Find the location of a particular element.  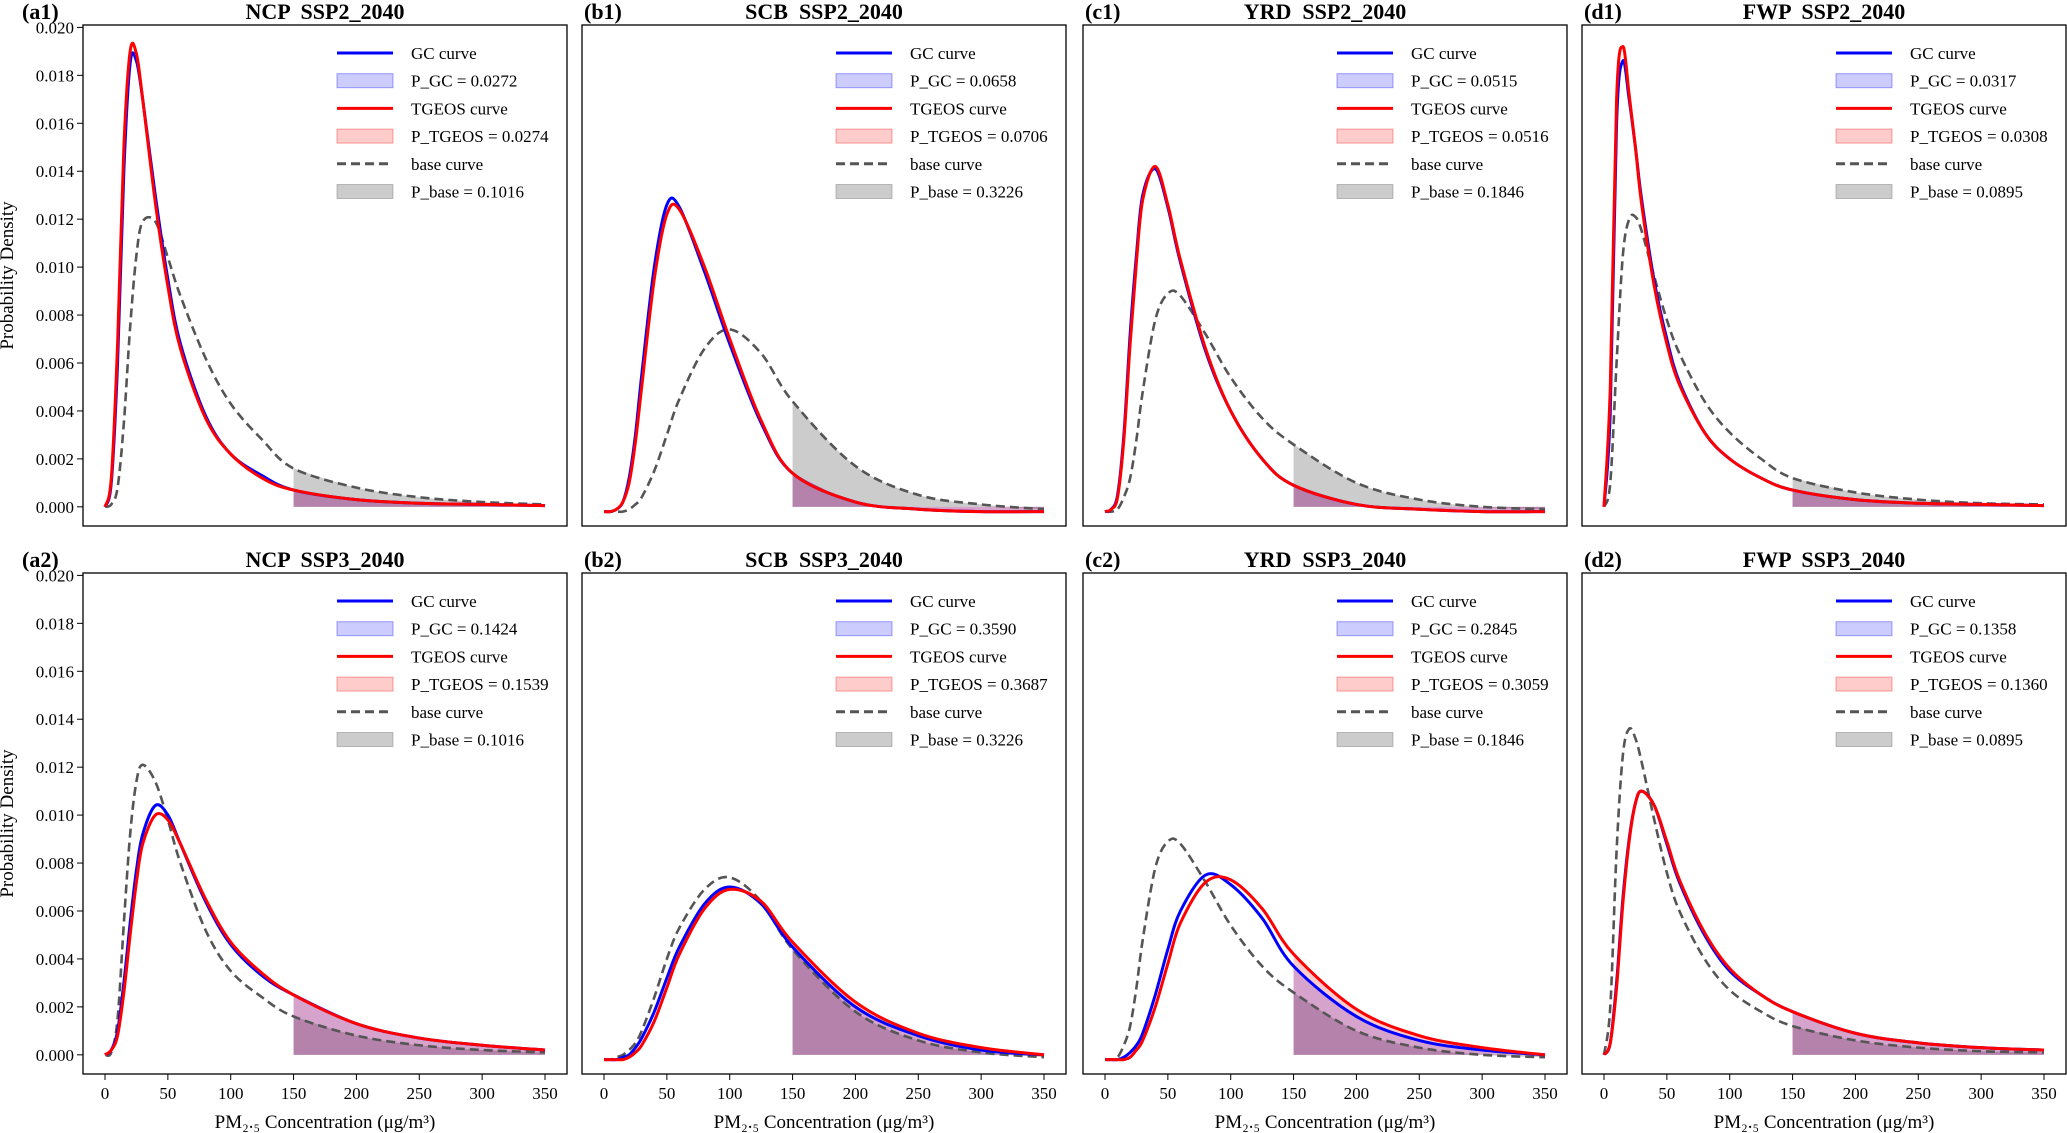

panel-tag: (c1) is located at coordinates (1102, 12).